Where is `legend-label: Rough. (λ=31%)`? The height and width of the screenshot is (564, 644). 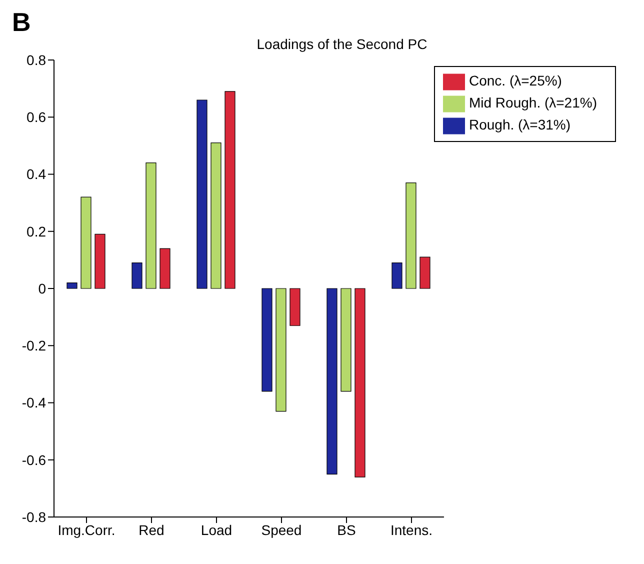
legend-label: Rough. (λ=31%) is located at coordinates (519, 124).